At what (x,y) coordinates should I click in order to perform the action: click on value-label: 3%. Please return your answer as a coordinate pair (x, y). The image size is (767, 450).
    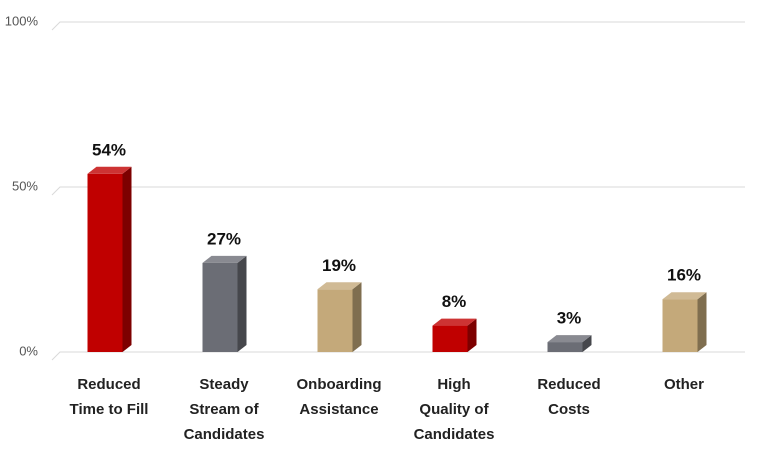
    Looking at the image, I should click on (569, 318).